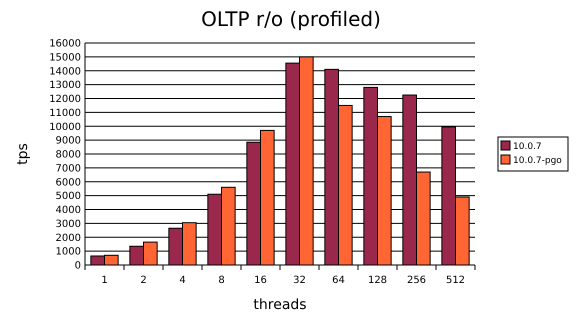  What do you see at coordinates (65, 127) in the screenshot?
I see `y-tick-label: 10000` at bounding box center [65, 127].